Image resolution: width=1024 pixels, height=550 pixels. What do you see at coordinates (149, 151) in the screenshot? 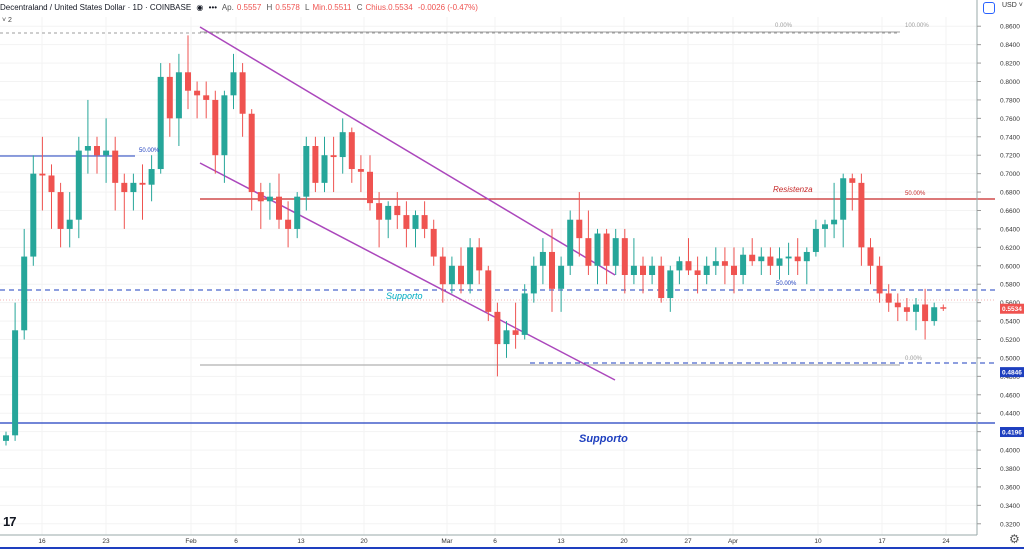
I see `annotation-fib-50-left: 50.00%` at bounding box center [149, 151].